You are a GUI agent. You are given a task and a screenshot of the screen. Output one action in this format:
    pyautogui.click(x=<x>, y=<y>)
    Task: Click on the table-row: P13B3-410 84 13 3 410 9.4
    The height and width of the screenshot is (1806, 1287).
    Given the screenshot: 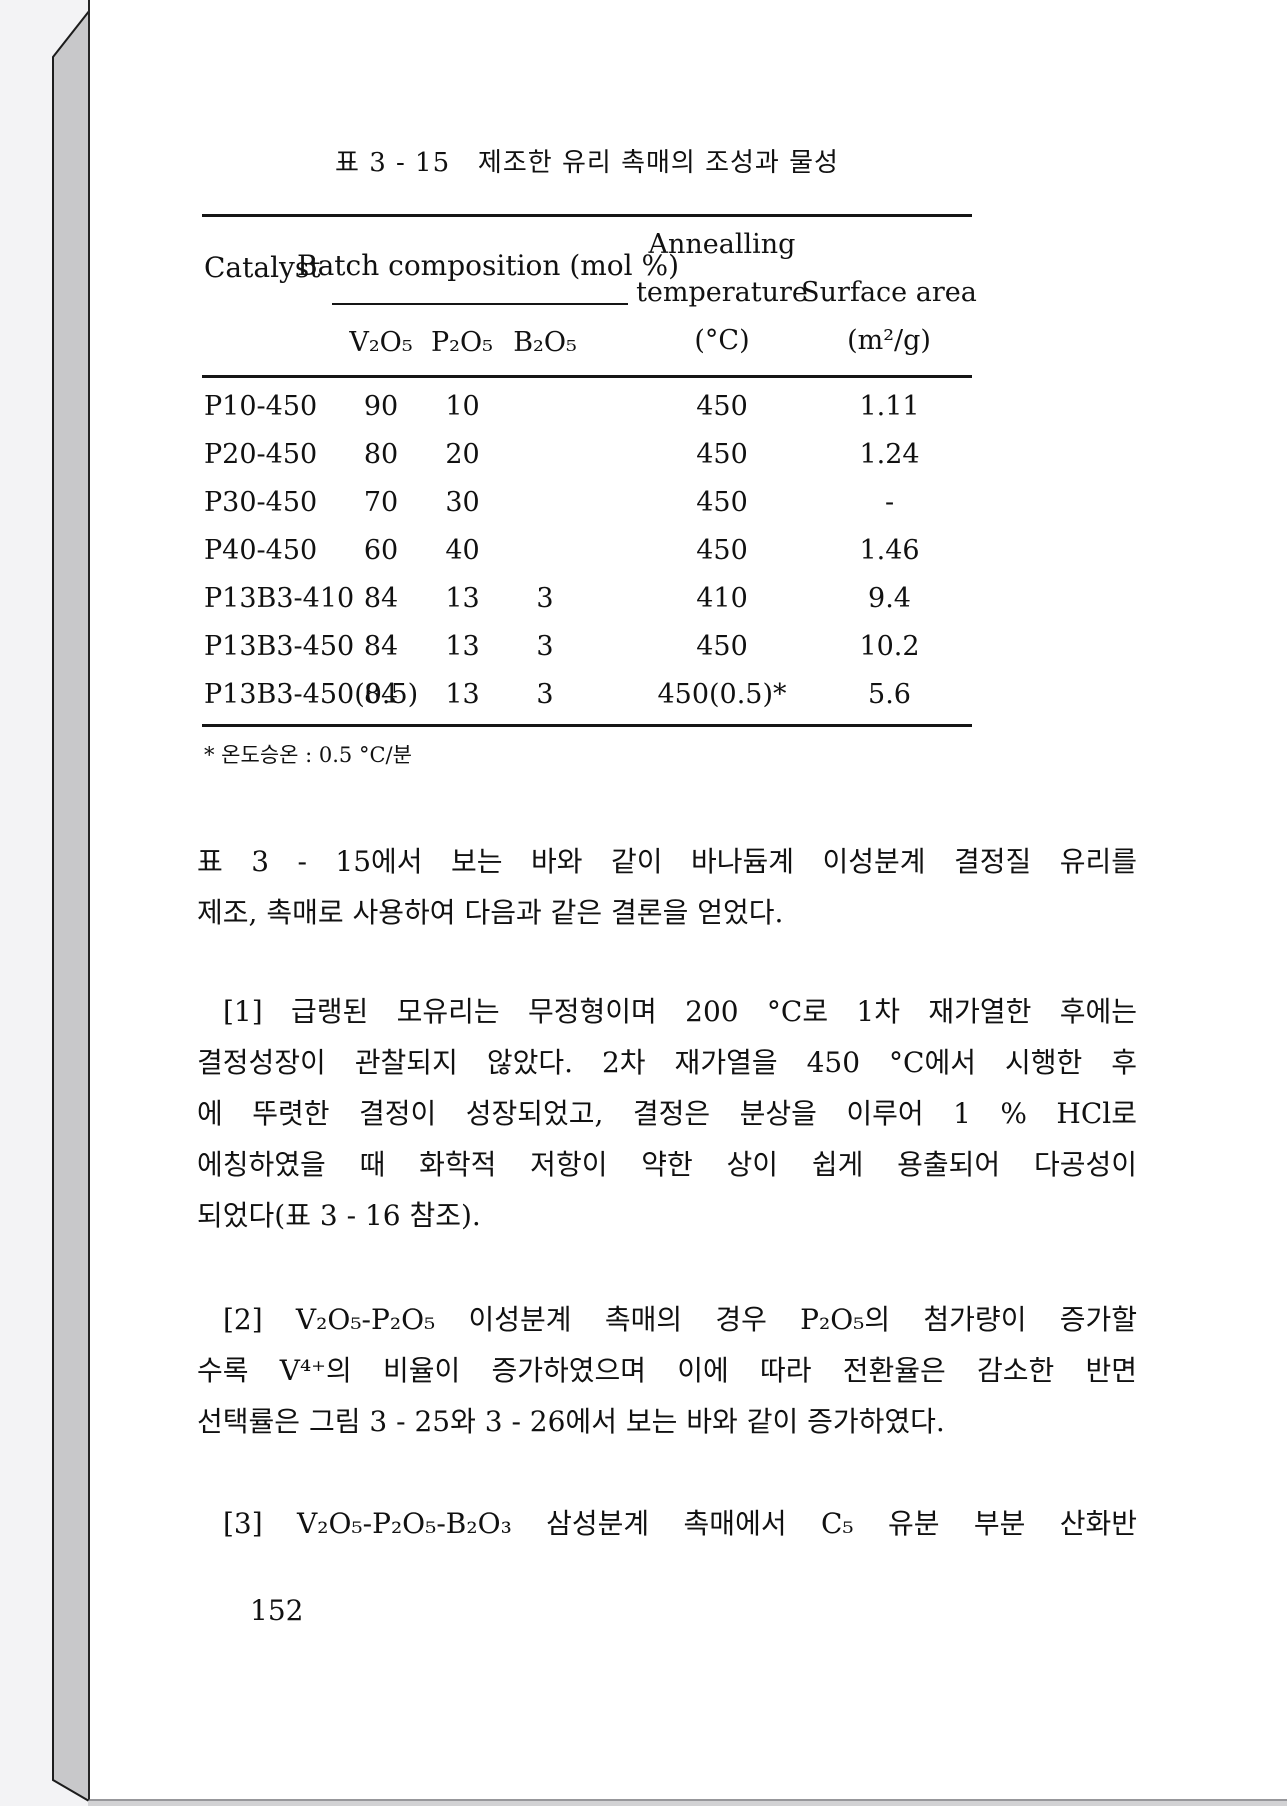 What is the action you would take?
    pyautogui.click(x=587, y=598)
    